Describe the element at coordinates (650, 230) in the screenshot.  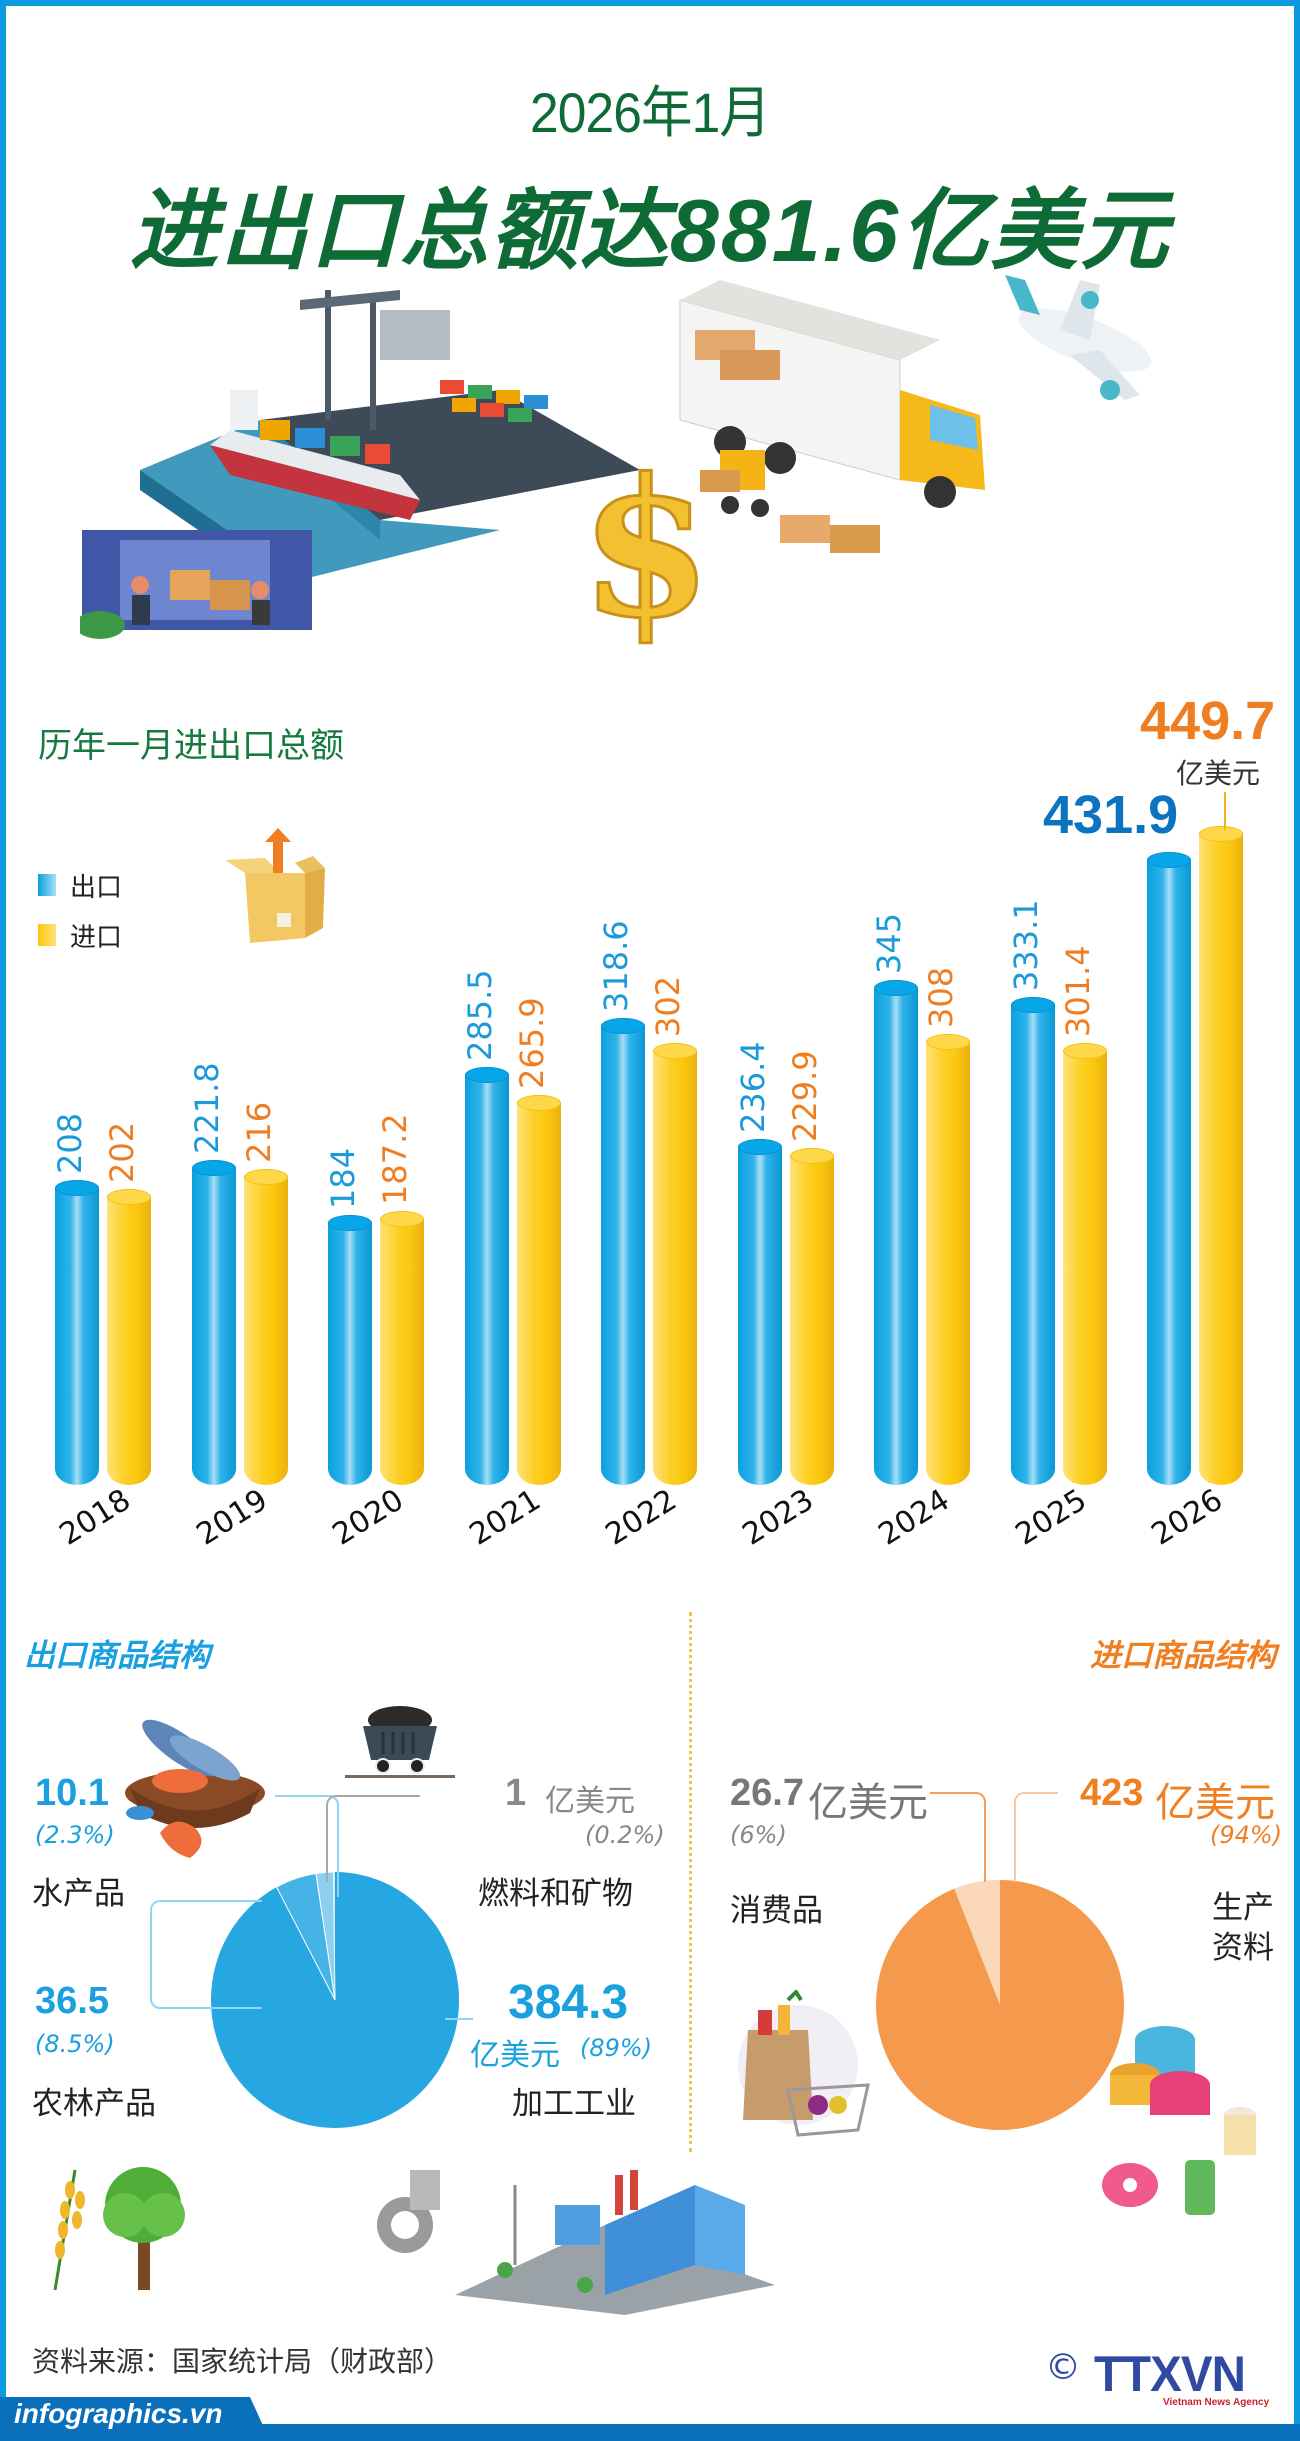
I see `header-title: 进出口总额达881.6亿美元` at that location.